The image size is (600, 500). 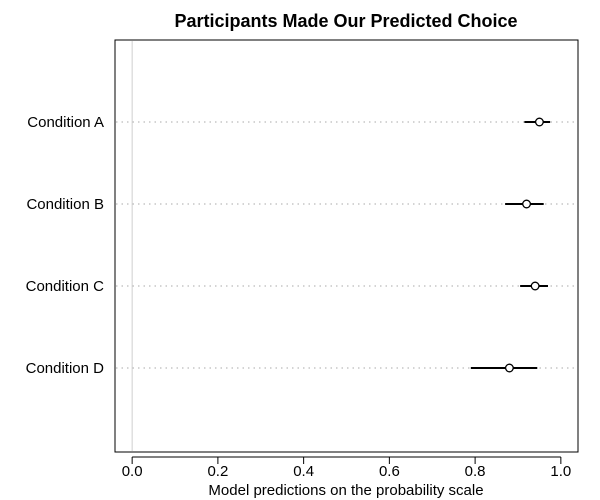 What do you see at coordinates (65, 204) in the screenshot?
I see `category-label: Condition B` at bounding box center [65, 204].